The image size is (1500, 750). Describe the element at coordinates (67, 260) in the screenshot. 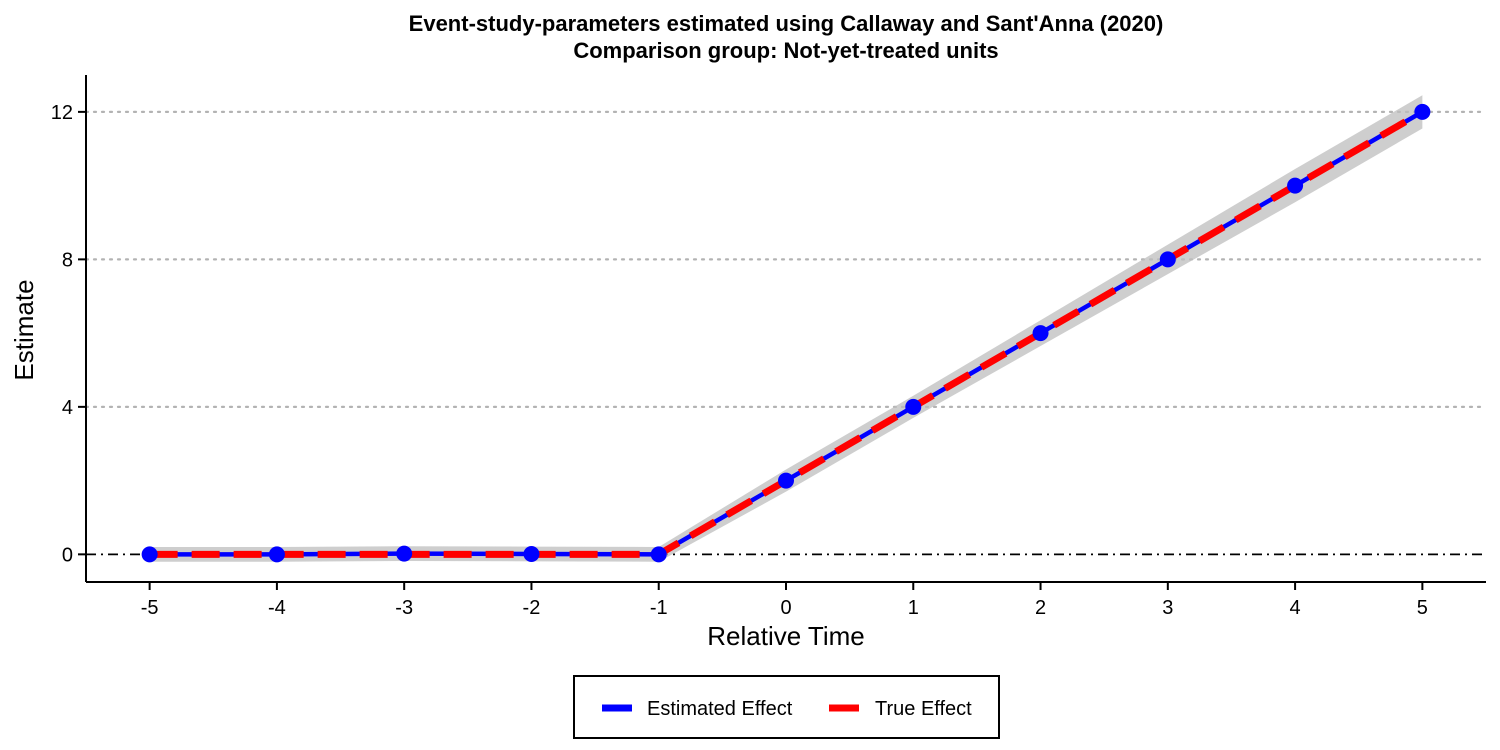

I see `y-tick-label-2: 8` at that location.